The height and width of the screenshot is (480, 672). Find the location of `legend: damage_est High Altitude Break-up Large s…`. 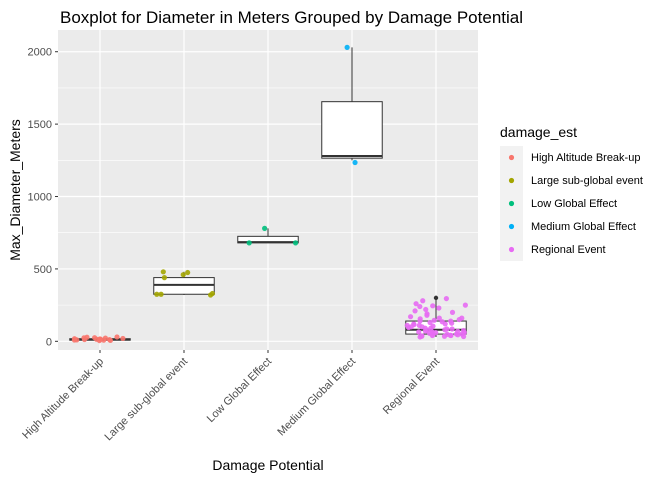

legend: damage_est High Altitude Break-up Large s… is located at coordinates (571, 192).